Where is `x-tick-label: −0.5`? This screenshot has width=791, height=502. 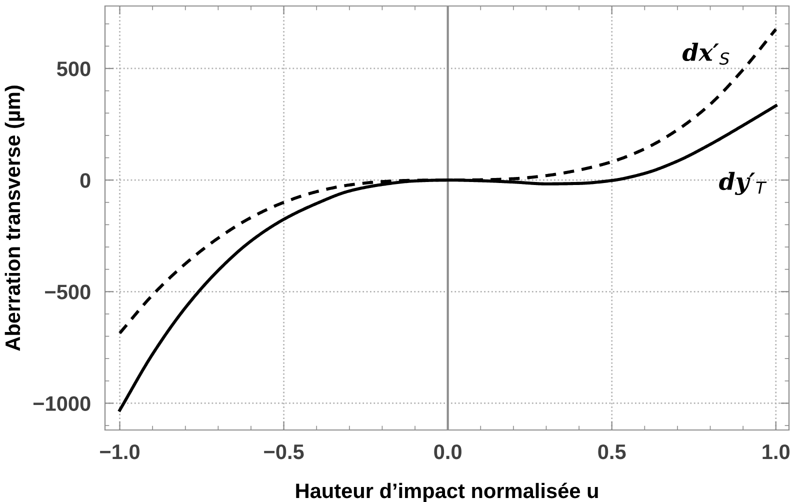
x-tick-label: −0.5 is located at coordinates (284, 452).